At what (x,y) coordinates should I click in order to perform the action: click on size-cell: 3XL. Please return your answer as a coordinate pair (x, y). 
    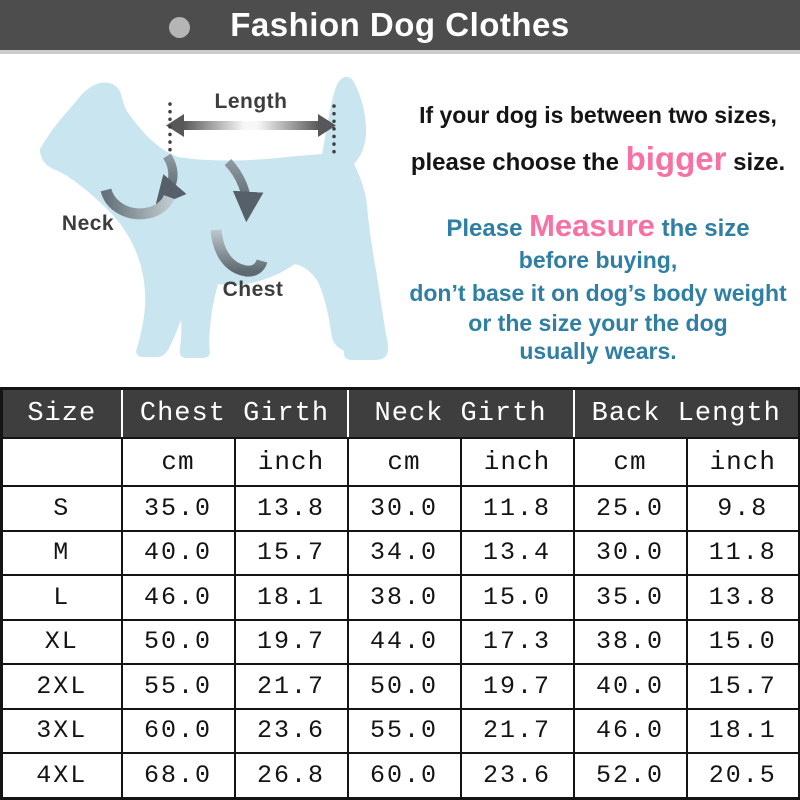
    Looking at the image, I should click on (61, 731).